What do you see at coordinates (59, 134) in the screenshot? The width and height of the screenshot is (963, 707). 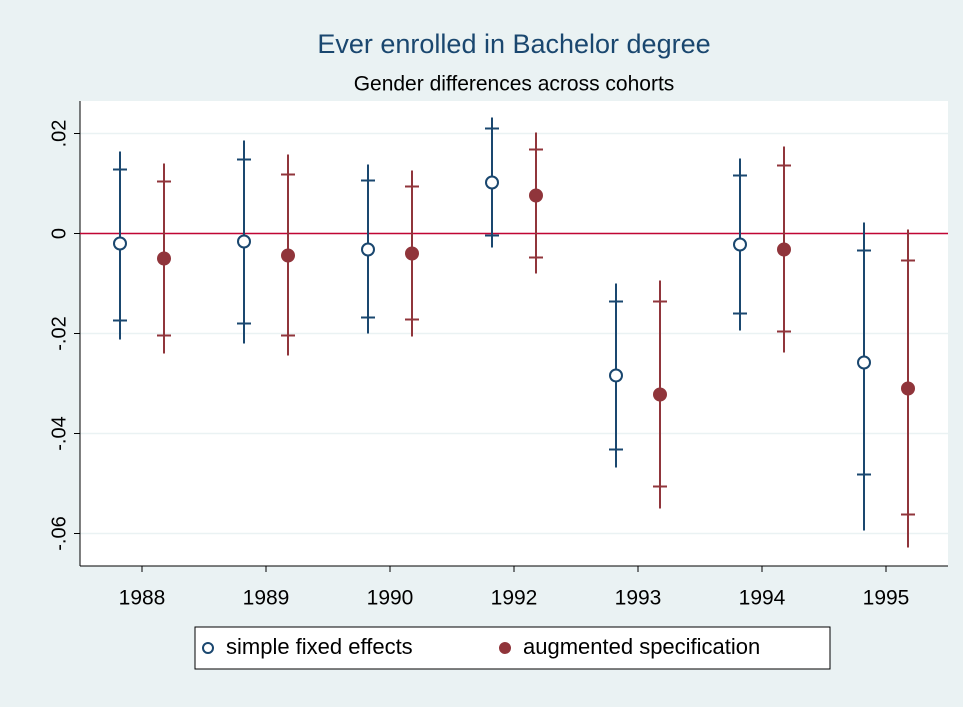 I see `y-tick-label: .02` at bounding box center [59, 134].